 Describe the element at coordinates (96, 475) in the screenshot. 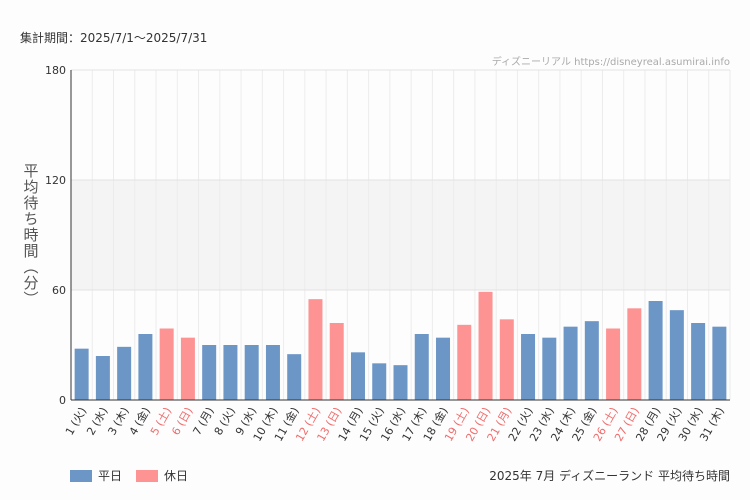

I see `legend-item-weekday: 平日` at that location.